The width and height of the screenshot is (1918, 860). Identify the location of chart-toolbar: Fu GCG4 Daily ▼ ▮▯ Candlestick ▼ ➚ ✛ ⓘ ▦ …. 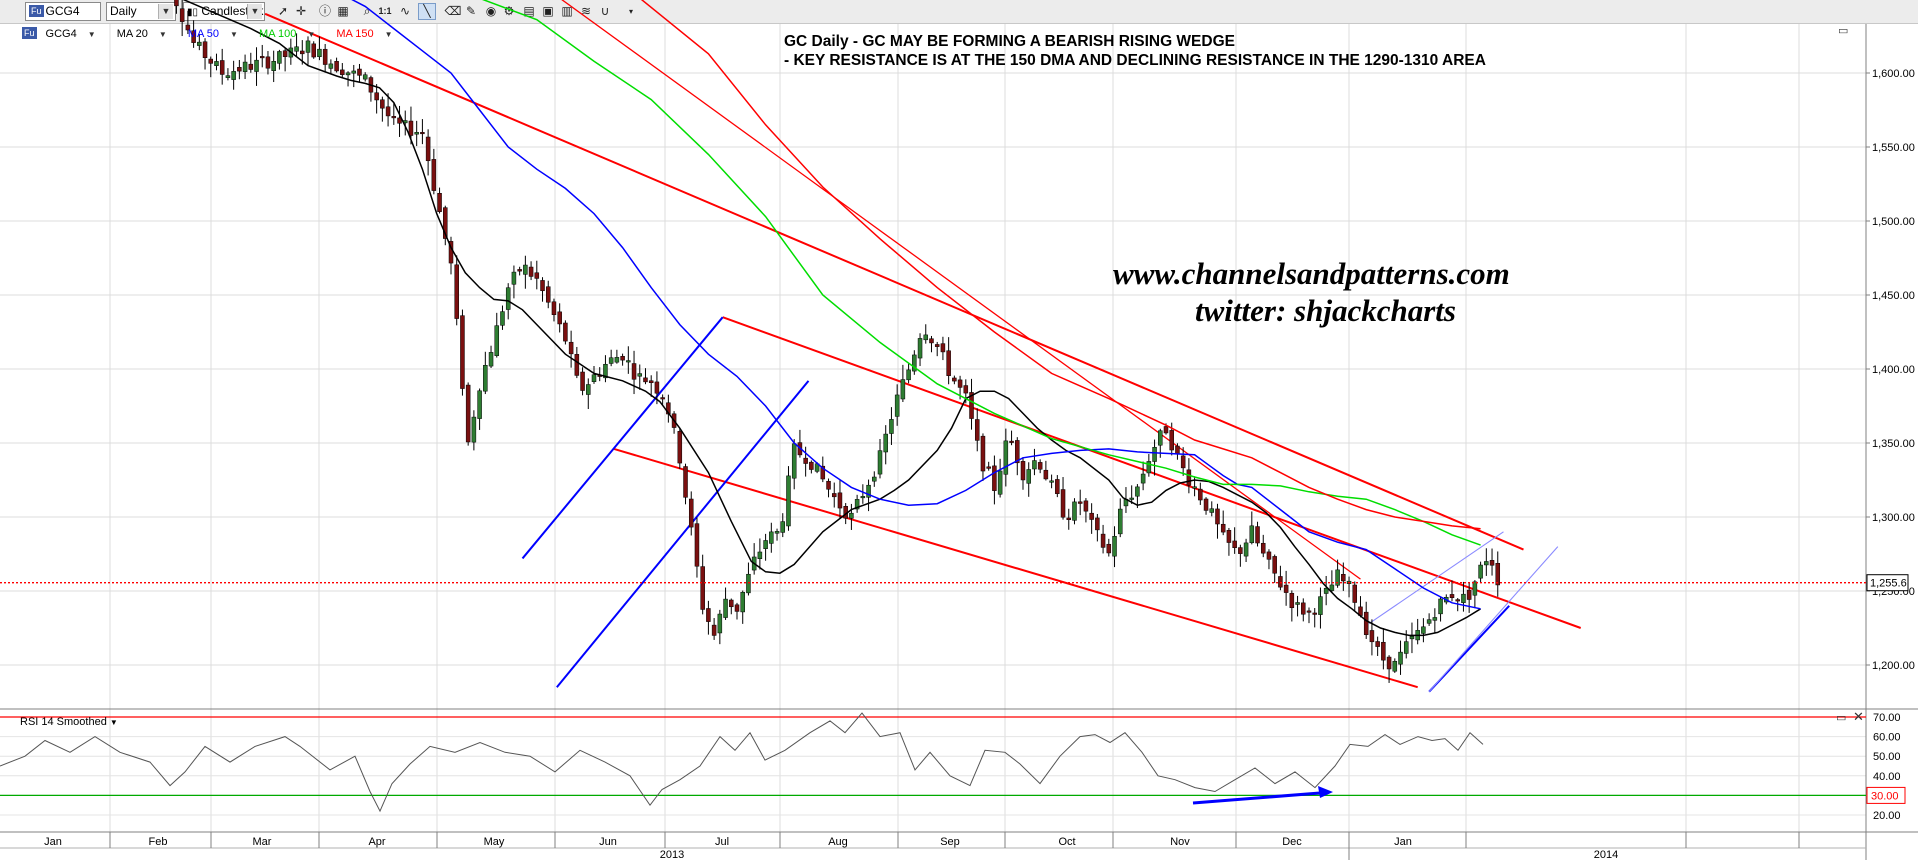
(959, 12).